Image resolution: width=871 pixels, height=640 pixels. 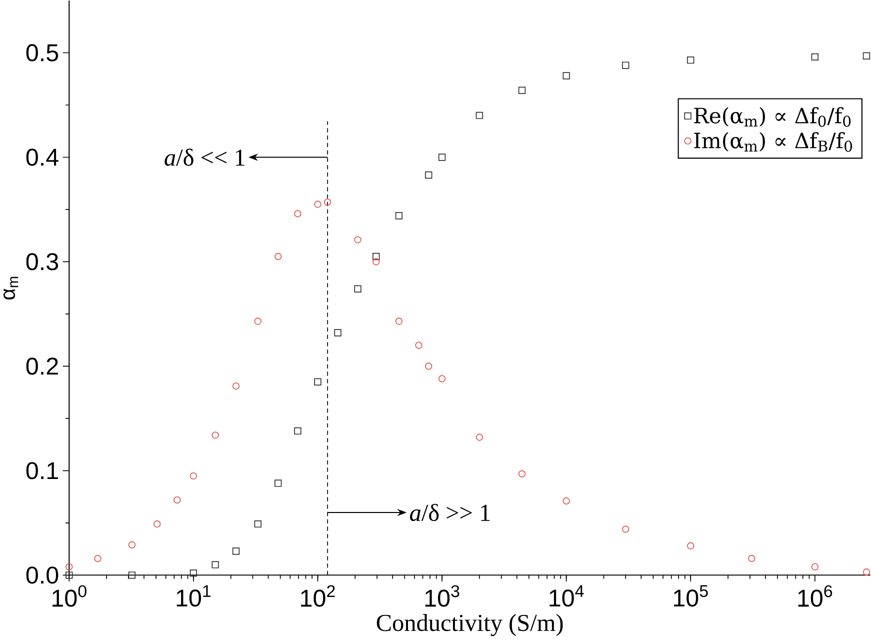 What do you see at coordinates (772, 117) in the screenshot?
I see `legend-label: Re(α$_{m}$) ∝ Δf$_{0}$/f$_{0}$` at bounding box center [772, 117].